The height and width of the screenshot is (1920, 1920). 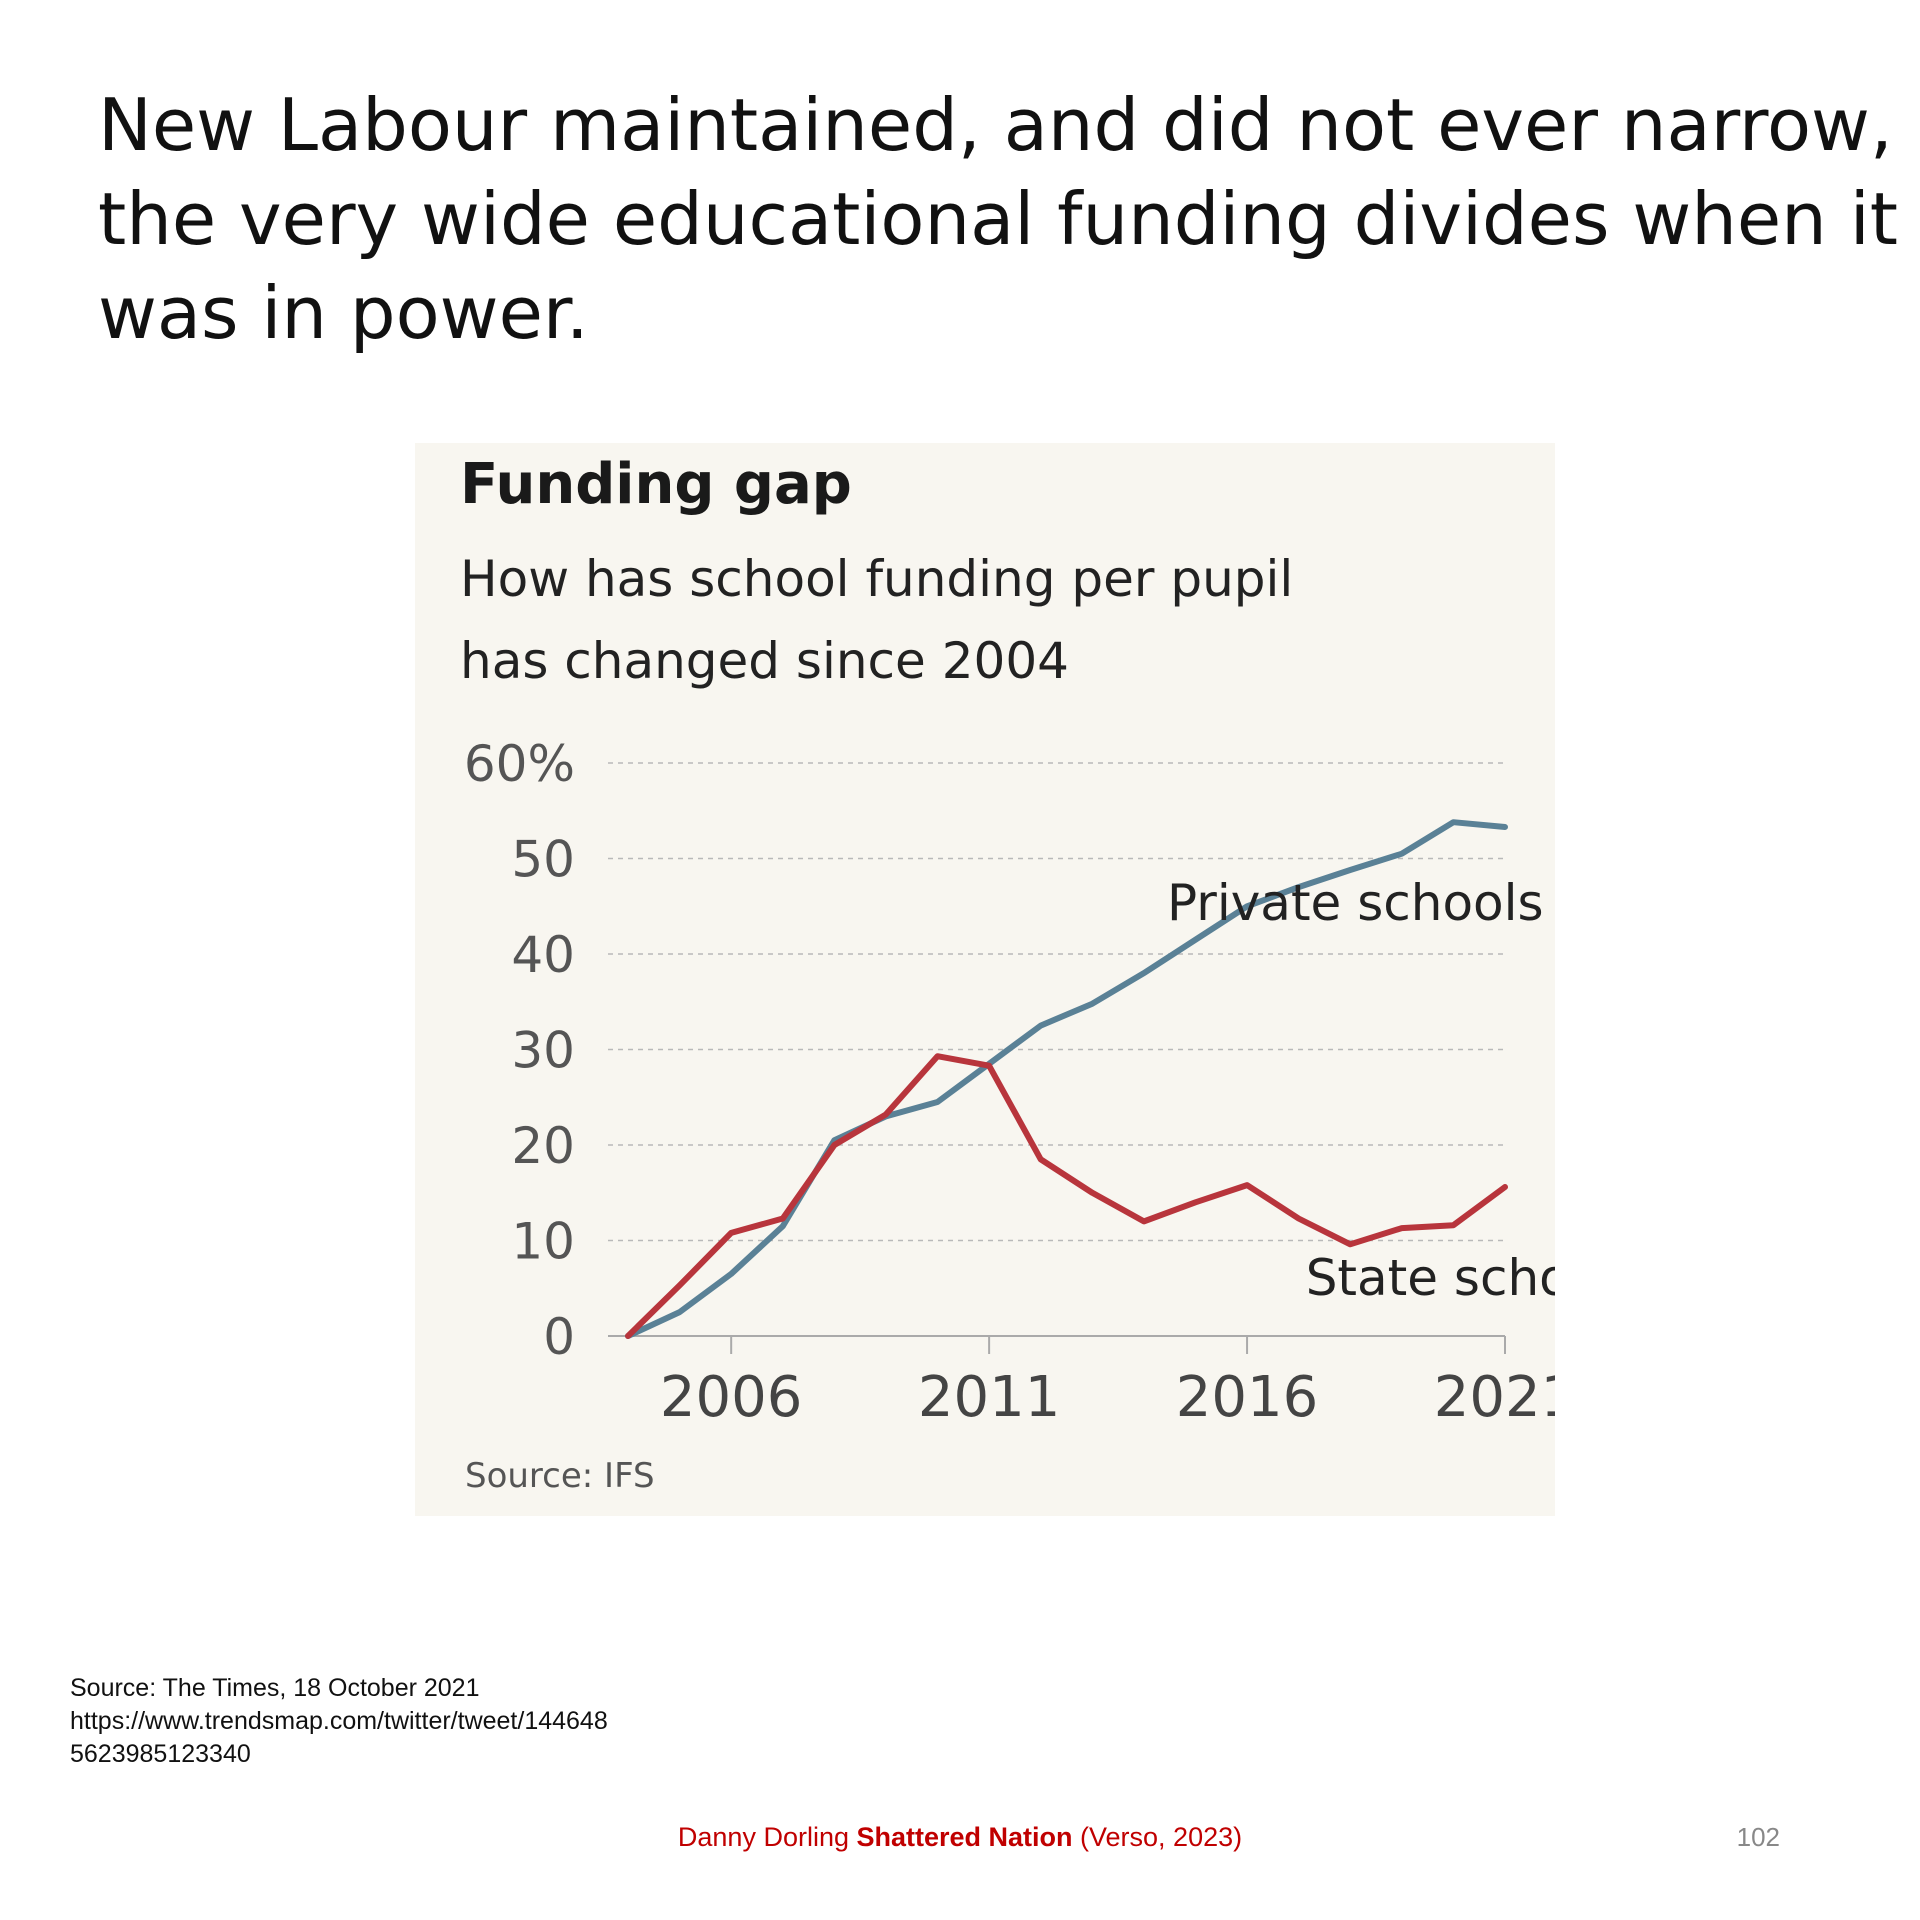 What do you see at coordinates (656, 484) in the screenshot?
I see `chart-title: Funding gap` at bounding box center [656, 484].